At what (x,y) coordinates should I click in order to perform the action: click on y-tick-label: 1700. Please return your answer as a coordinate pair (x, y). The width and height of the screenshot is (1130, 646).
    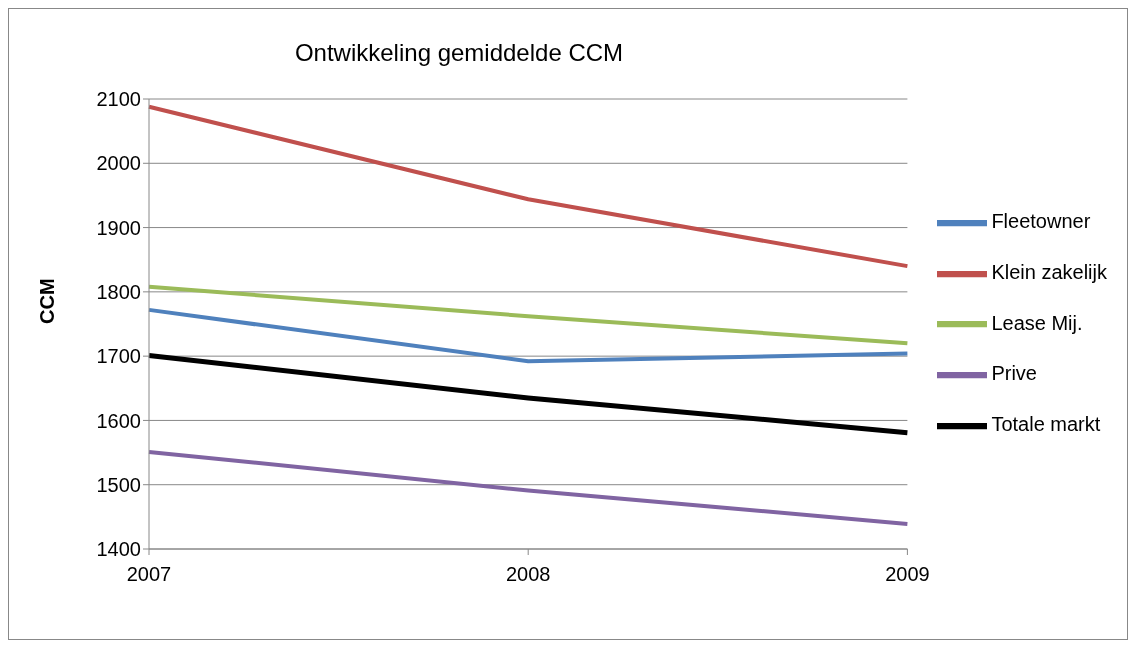
    Looking at the image, I should click on (118, 356).